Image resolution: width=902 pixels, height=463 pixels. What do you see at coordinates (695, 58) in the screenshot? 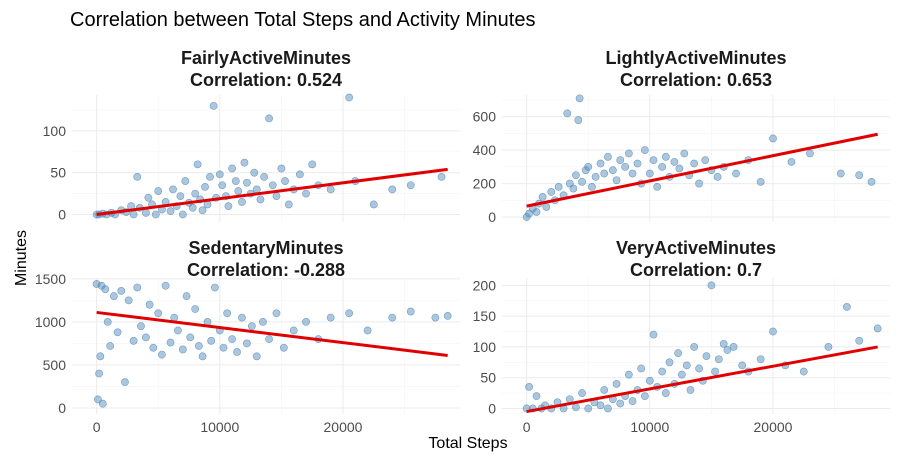
I see `panel-title: LightlyActiveMinutes` at bounding box center [695, 58].